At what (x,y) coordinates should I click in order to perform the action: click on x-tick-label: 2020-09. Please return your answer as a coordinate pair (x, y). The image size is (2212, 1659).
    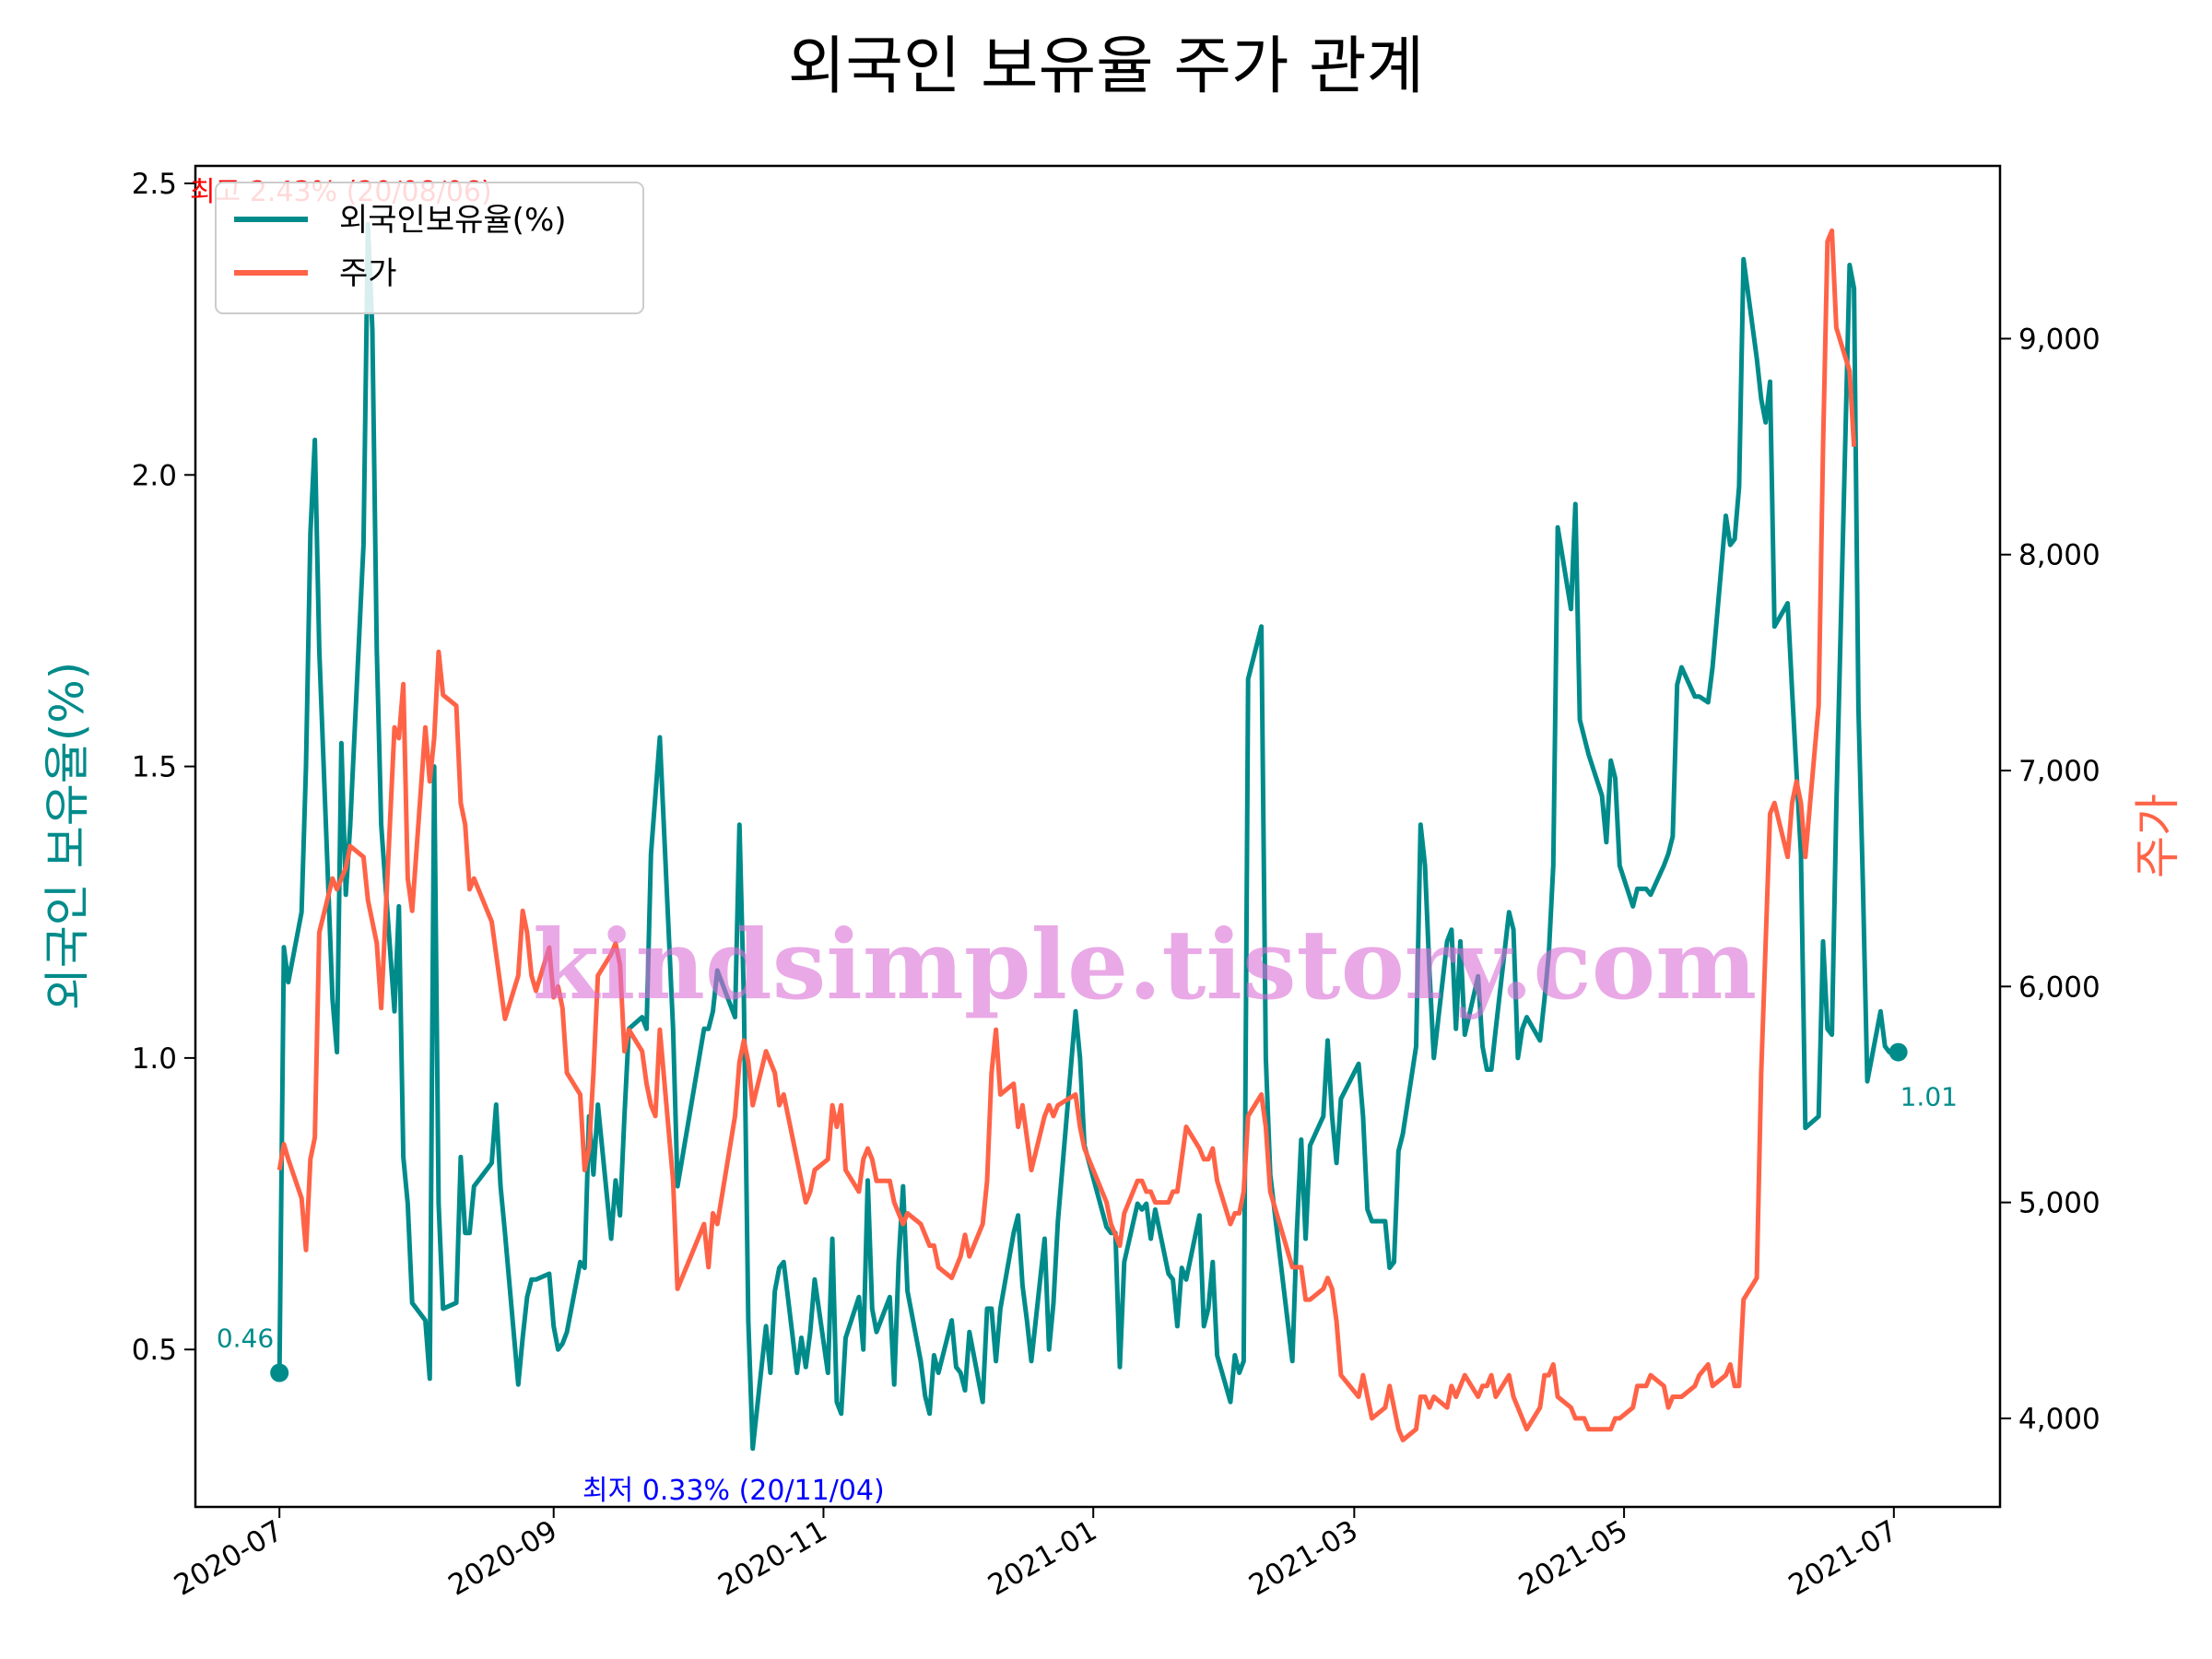
    Looking at the image, I should click on (503, 1558).